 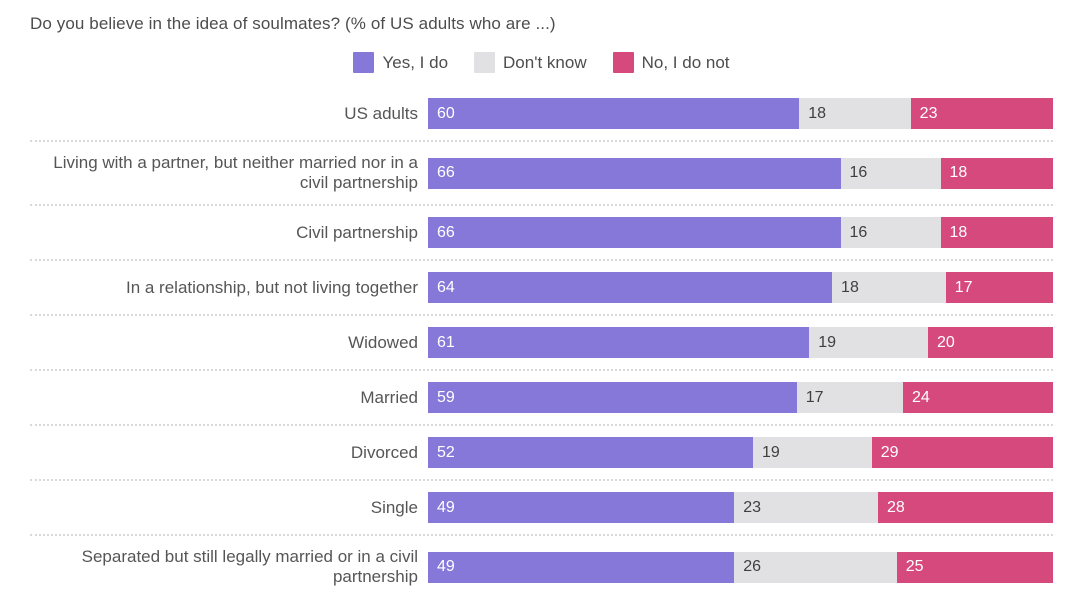 I want to click on stacked-bar: 64 18 17, so click(x=741, y=287).